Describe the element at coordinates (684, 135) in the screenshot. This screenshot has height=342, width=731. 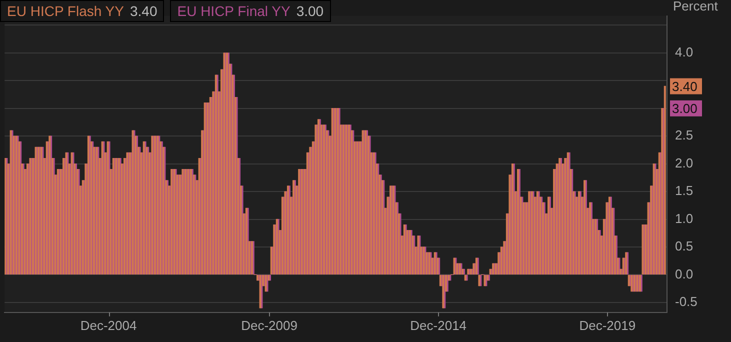
I see `y-tick-label: 2.5` at that location.